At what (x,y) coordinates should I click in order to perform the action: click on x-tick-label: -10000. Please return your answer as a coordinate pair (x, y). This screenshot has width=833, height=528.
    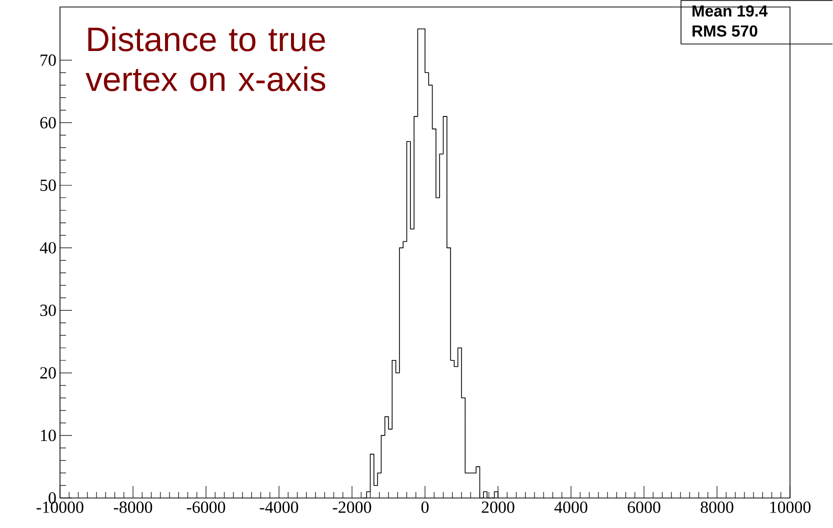
    Looking at the image, I should click on (60, 507).